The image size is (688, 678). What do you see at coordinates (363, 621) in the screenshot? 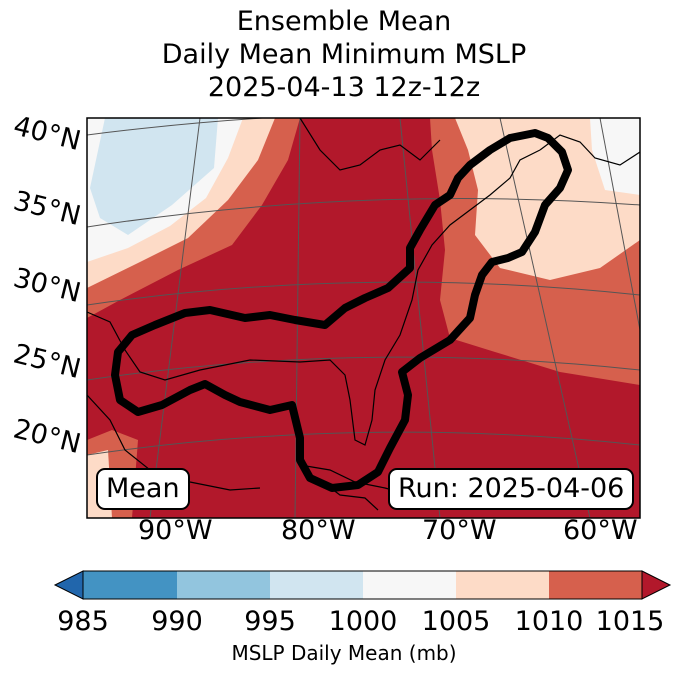
I see `colorbar-tick-1000: 1000` at bounding box center [363, 621].